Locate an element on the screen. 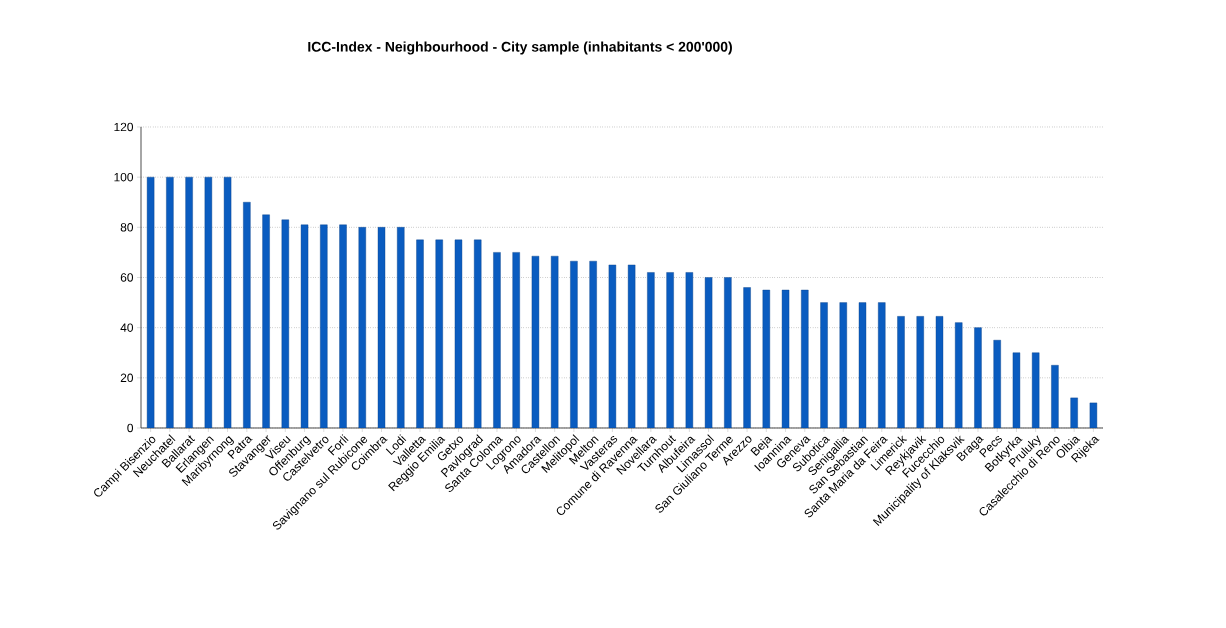 The height and width of the screenshot is (628, 1226). y-tick-label: 60 is located at coordinates (127, 277).